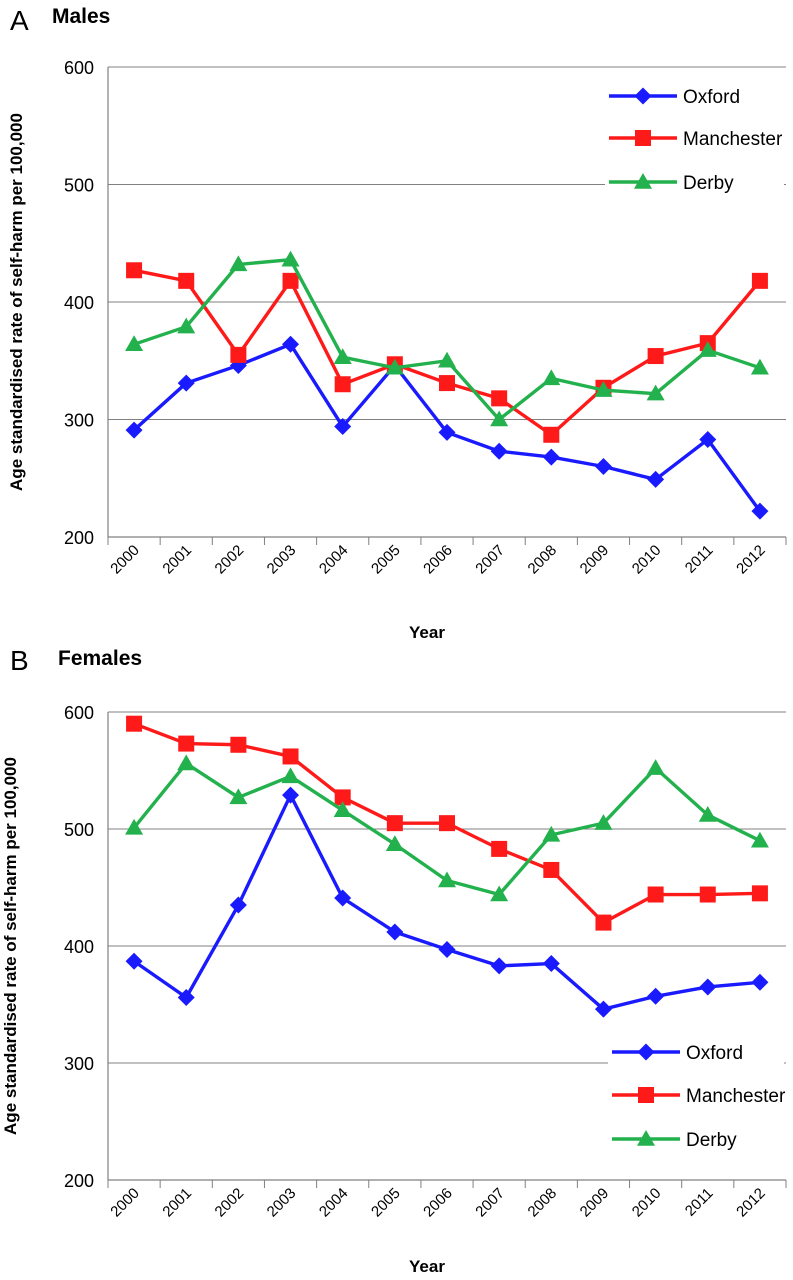 Image resolution: width=793 pixels, height=1280 pixels. Describe the element at coordinates (714, 1053) in the screenshot. I see `legend-label-oxford: Oxford` at that location.